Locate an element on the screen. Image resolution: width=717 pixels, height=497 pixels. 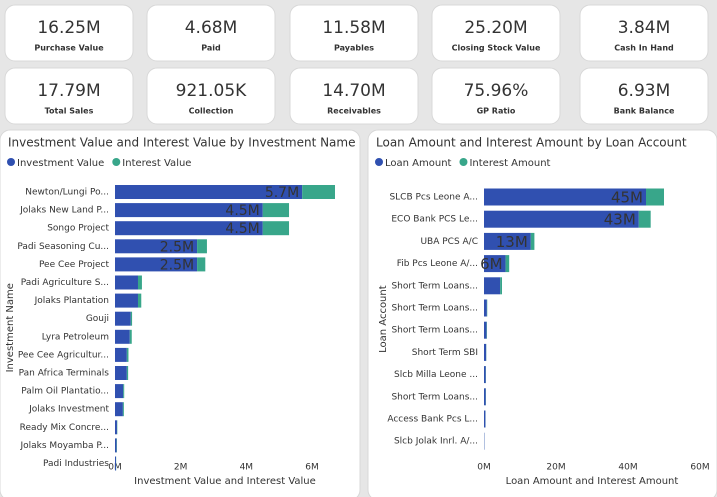
y-tick-label: Short Term SBI is located at coordinates (445, 353).